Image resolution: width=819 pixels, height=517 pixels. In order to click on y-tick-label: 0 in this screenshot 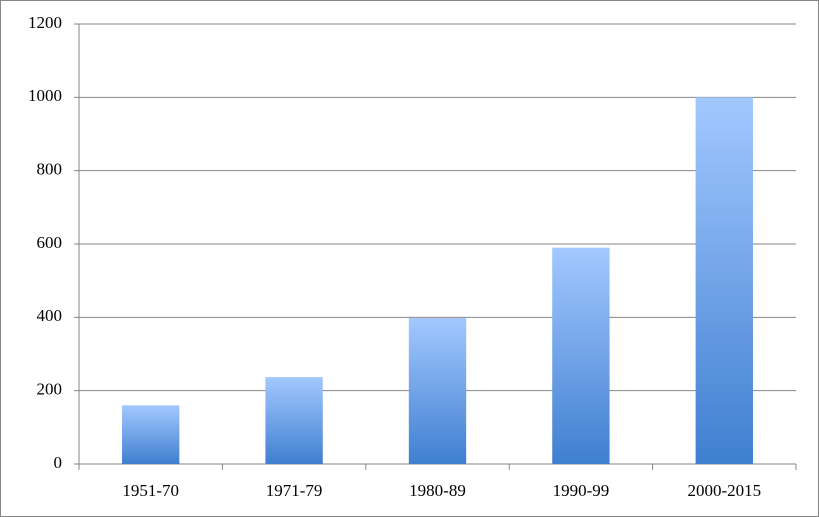, I will do `click(58, 462)`.